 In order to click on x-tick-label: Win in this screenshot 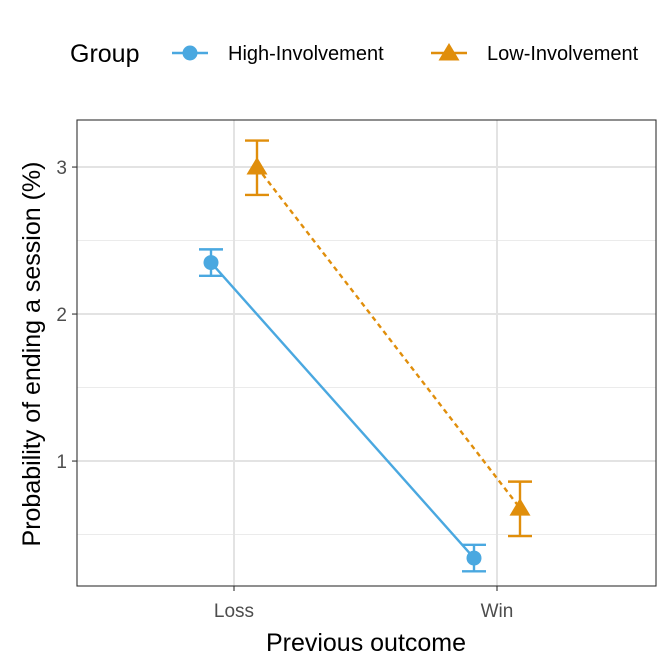, I will do `click(497, 611)`.